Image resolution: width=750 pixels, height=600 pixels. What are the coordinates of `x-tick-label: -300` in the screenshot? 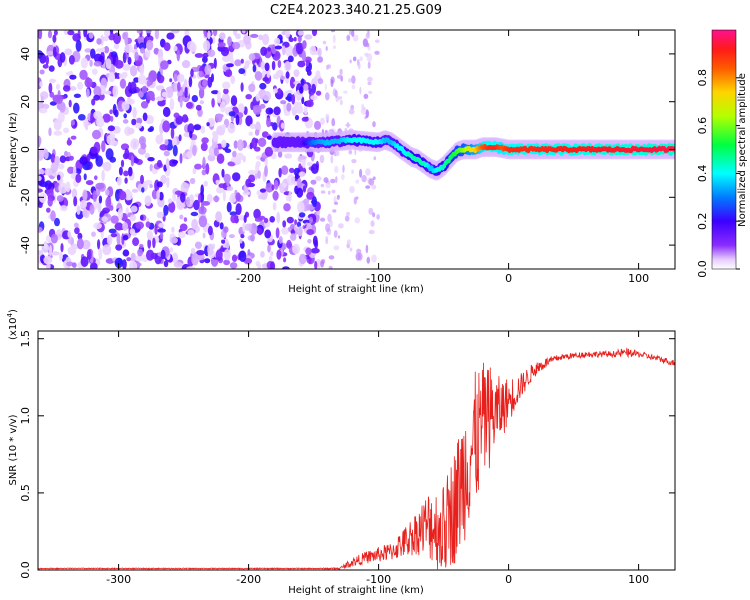 It's located at (118, 278).